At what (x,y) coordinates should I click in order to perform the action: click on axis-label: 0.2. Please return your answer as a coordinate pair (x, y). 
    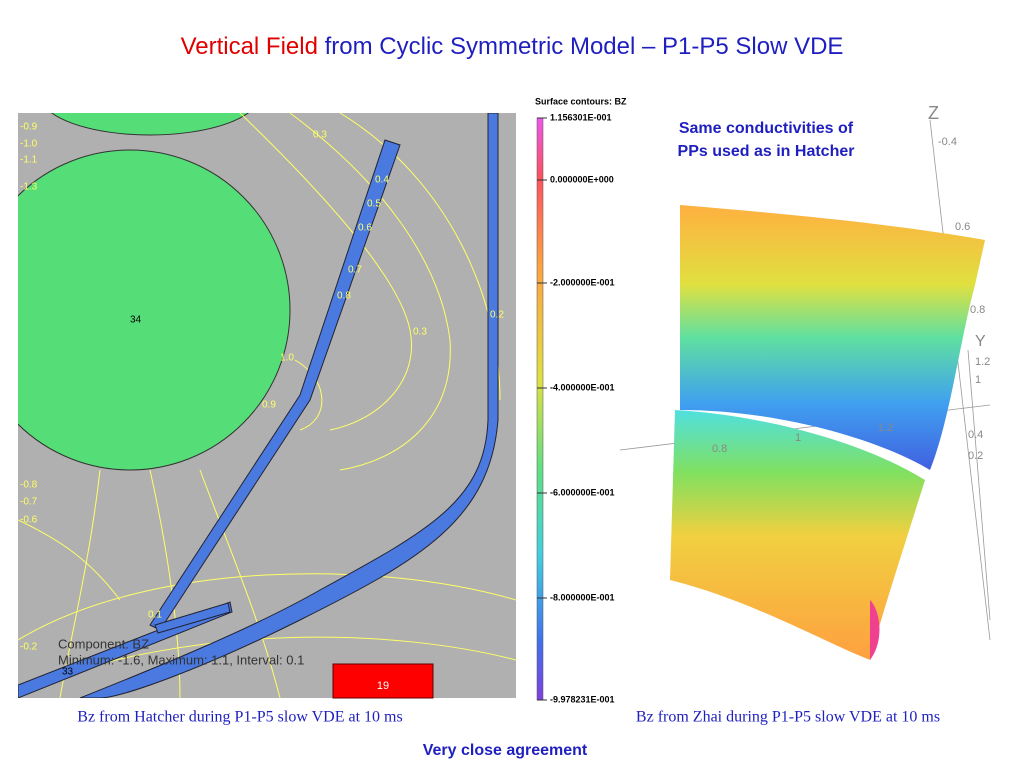
    Looking at the image, I should click on (975, 456).